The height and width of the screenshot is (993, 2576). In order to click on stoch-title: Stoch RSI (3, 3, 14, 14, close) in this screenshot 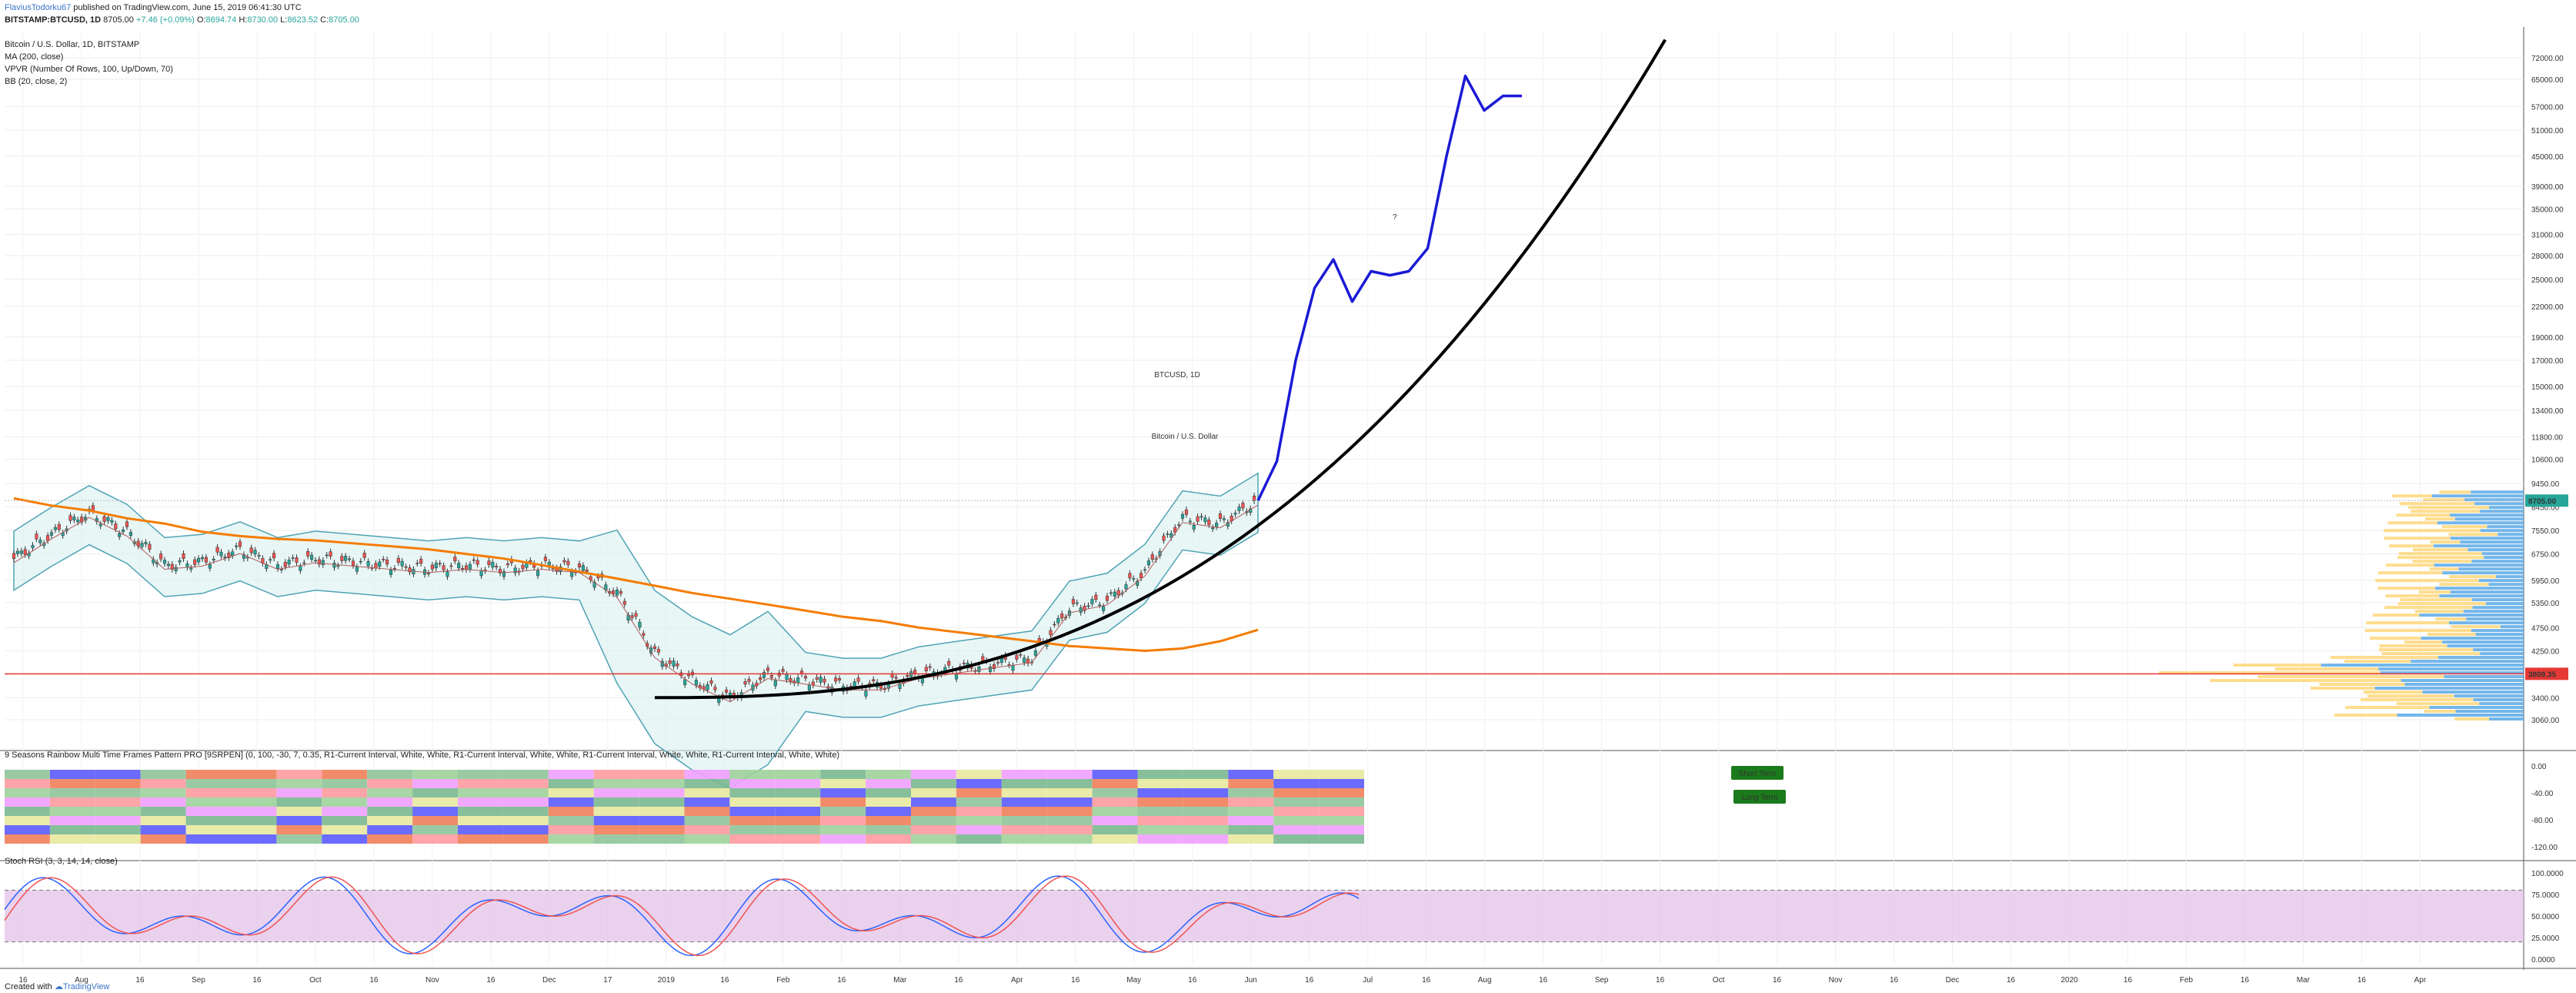, I will do `click(61, 861)`.